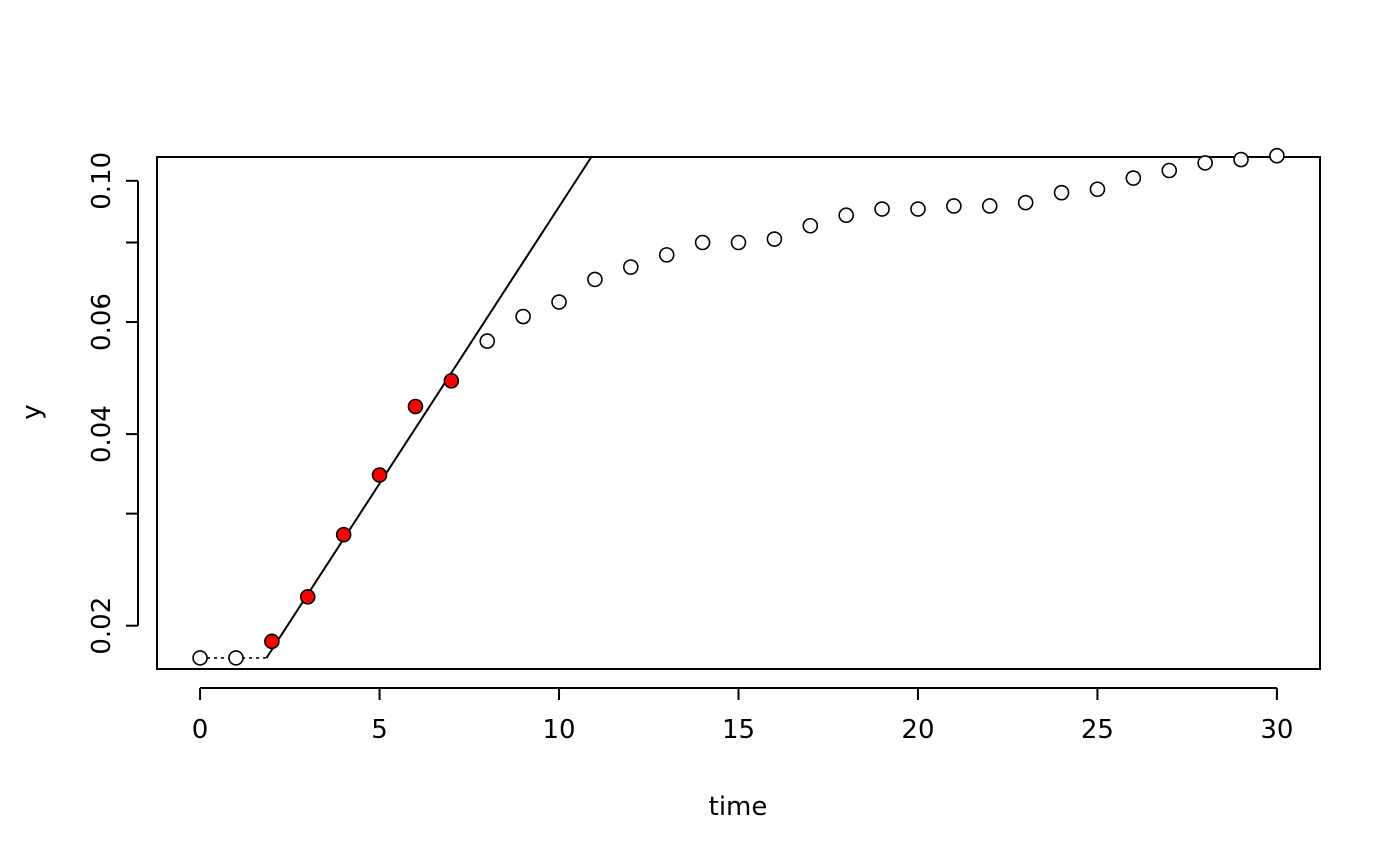 This screenshot has width=1400, height=866. I want to click on x-tick-label: 10, so click(558, 730).